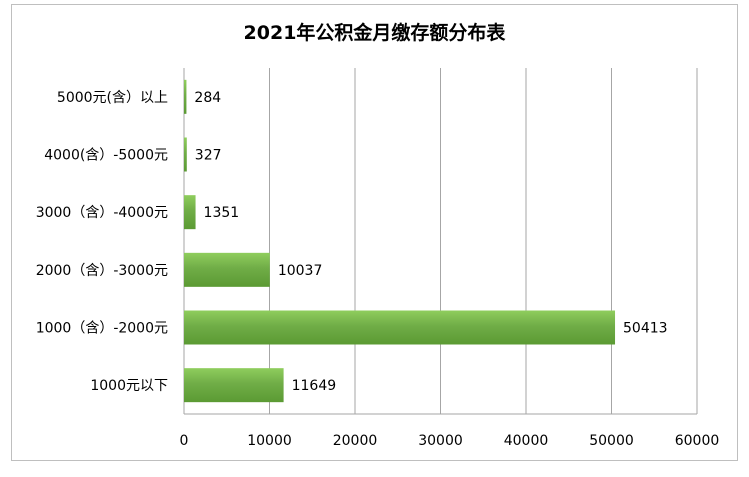 The width and height of the screenshot is (749, 477). What do you see at coordinates (129, 386) in the screenshot?
I see `category-label-5: 1000元以下` at bounding box center [129, 386].